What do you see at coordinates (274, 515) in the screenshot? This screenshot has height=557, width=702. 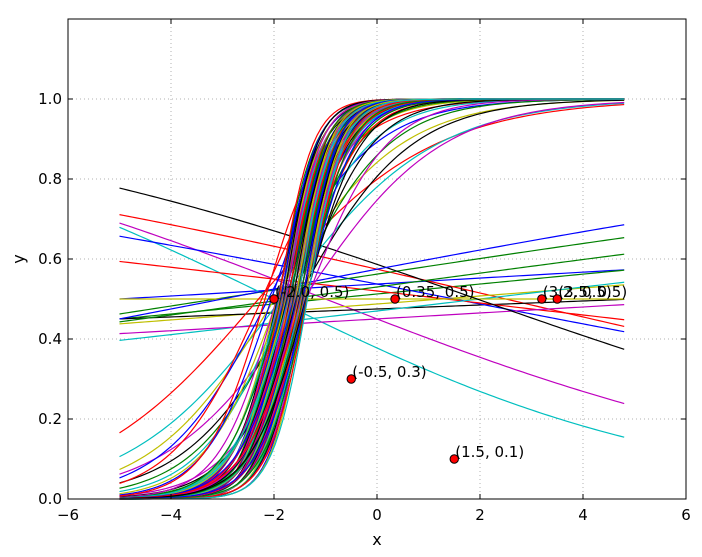 I see `x-tick-label-2: −2` at bounding box center [274, 515].